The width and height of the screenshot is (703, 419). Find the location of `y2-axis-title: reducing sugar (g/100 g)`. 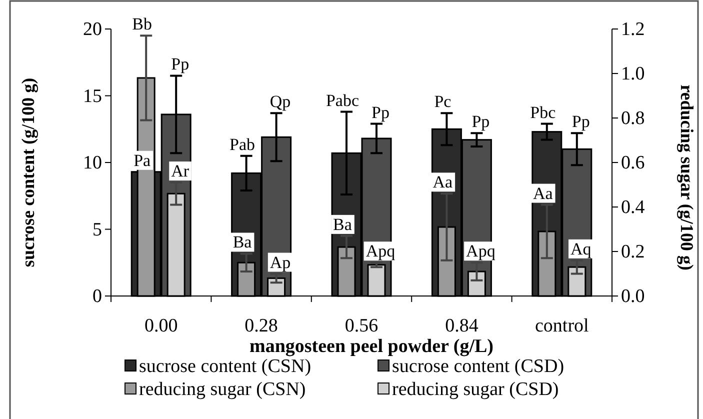

y2-axis-title: reducing sugar (g/100 g) is located at coordinates (687, 177).